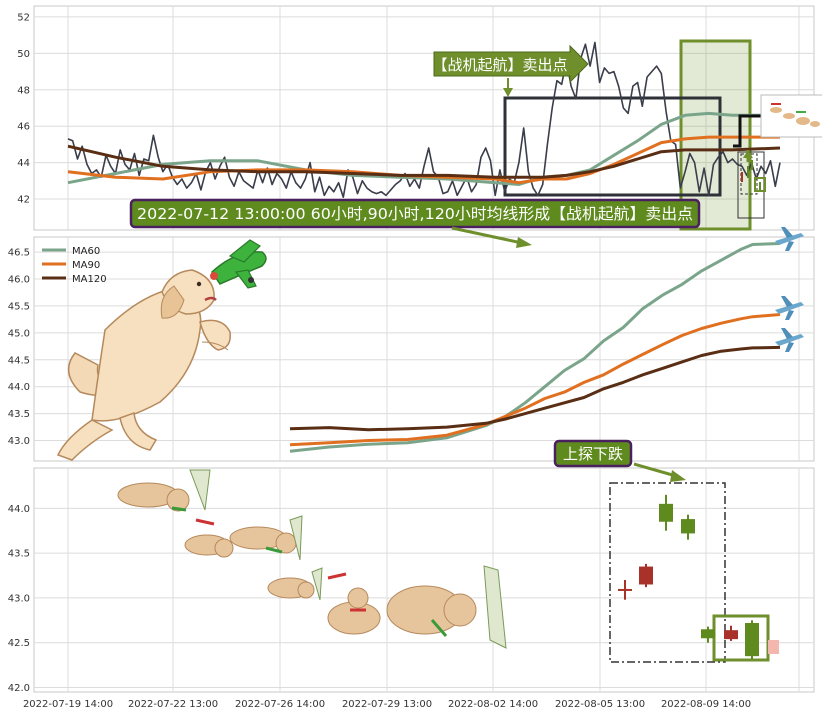 The height and width of the screenshot is (715, 822). Describe the element at coordinates (280, 704) in the screenshot. I see `x-tick-label: 2022-07-26 14:00` at that location.